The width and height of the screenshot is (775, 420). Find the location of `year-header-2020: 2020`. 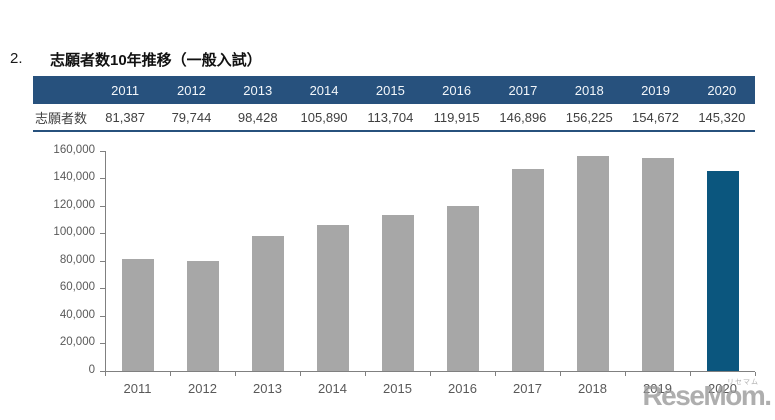

year-header-2020: 2020 is located at coordinates (722, 90).